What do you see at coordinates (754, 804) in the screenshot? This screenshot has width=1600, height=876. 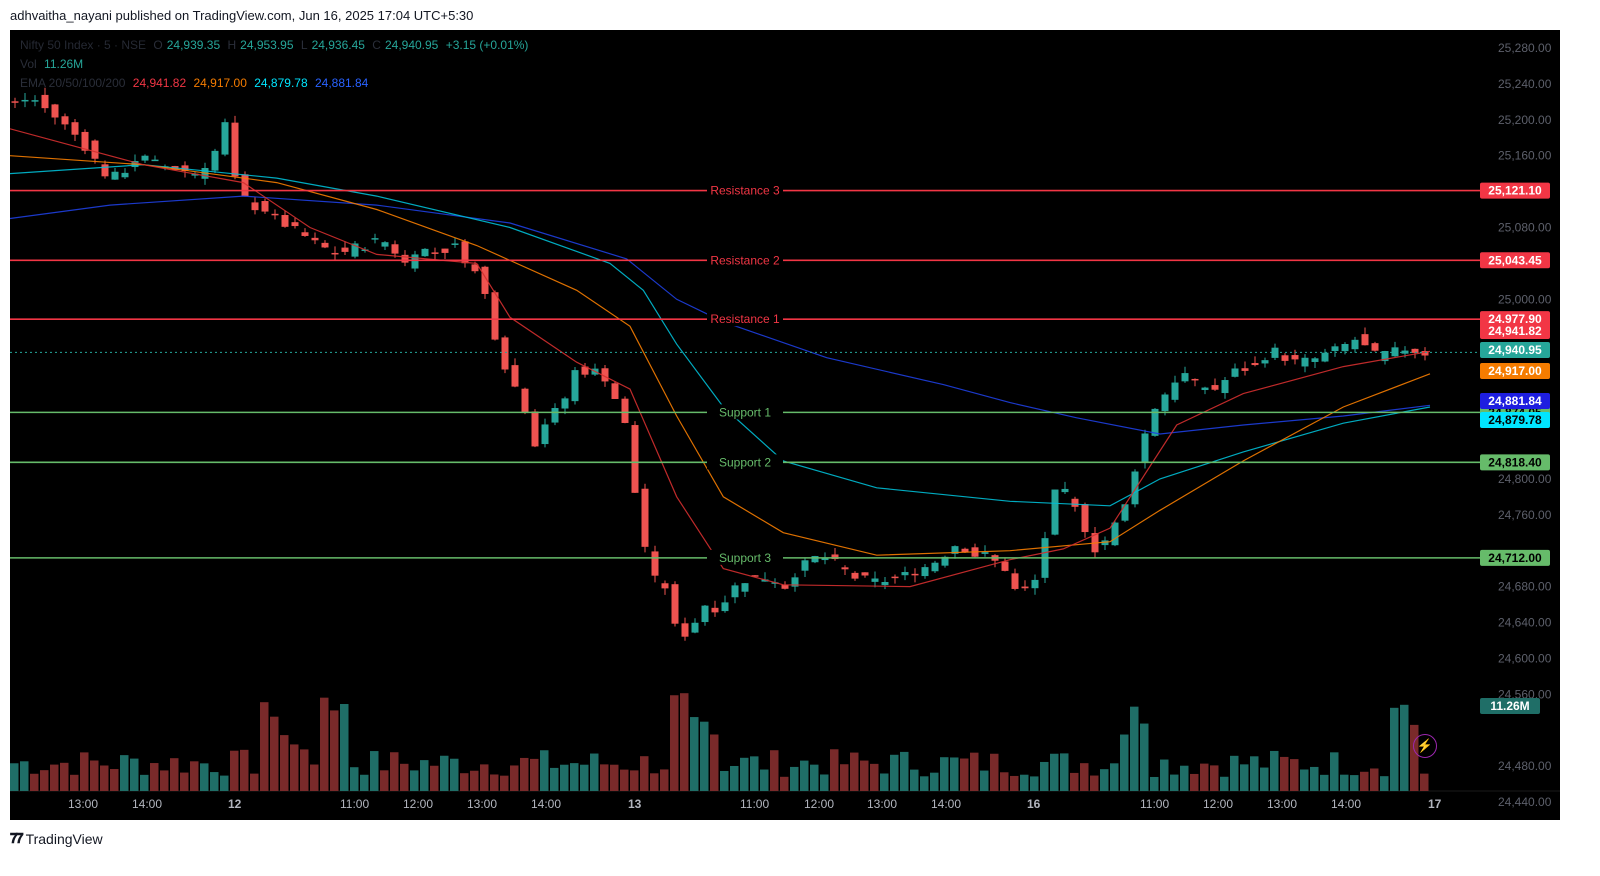 I see `x-tick-label: 11:00` at bounding box center [754, 804].